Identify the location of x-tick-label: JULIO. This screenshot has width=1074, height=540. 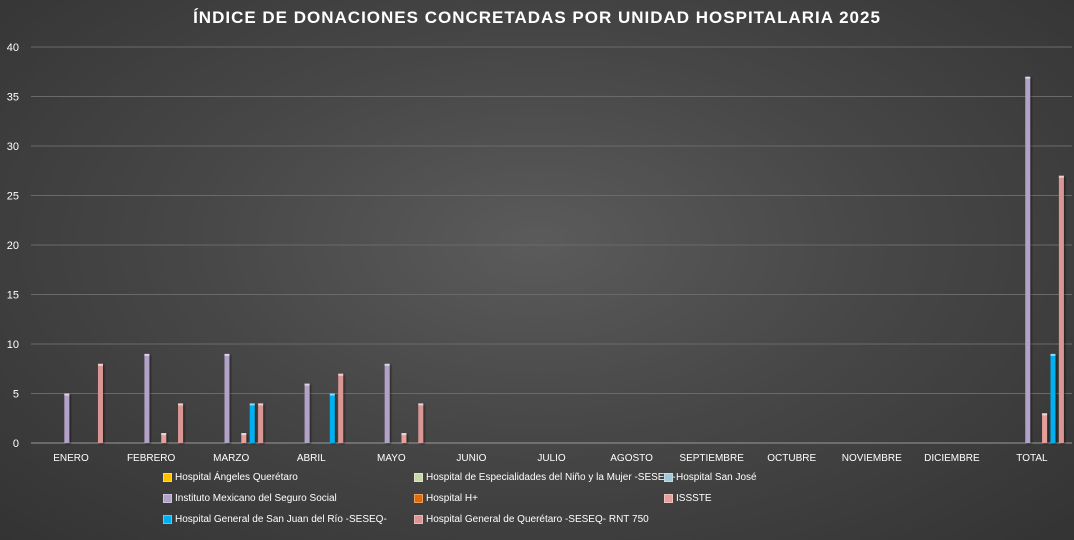
(551, 458).